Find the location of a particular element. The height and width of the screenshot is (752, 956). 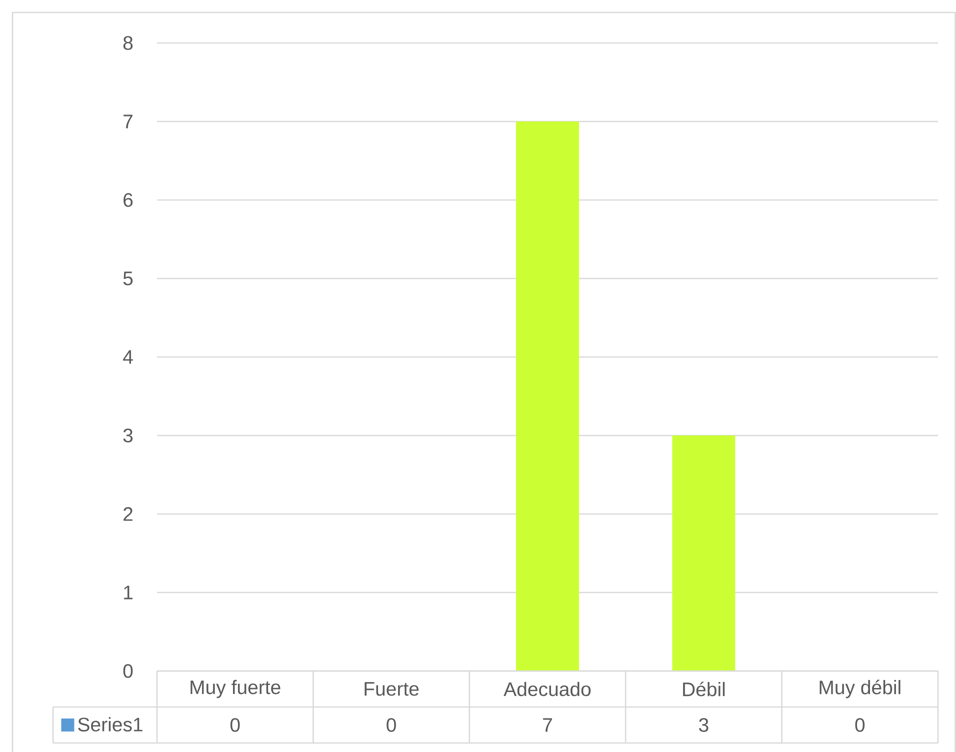

data-label: 7 is located at coordinates (547, 725).